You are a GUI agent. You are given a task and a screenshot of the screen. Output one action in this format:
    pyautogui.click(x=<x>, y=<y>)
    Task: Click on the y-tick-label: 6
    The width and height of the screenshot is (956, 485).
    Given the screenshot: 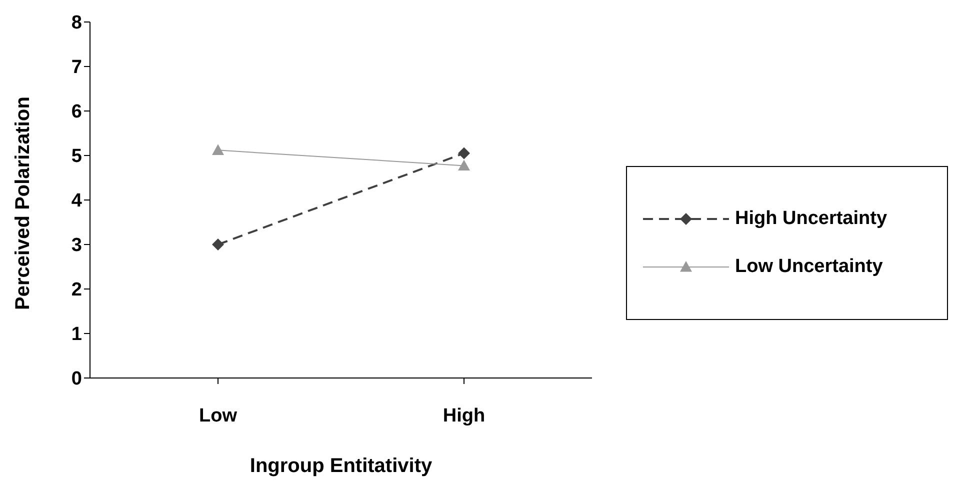 What is the action you would take?
    pyautogui.click(x=76, y=112)
    